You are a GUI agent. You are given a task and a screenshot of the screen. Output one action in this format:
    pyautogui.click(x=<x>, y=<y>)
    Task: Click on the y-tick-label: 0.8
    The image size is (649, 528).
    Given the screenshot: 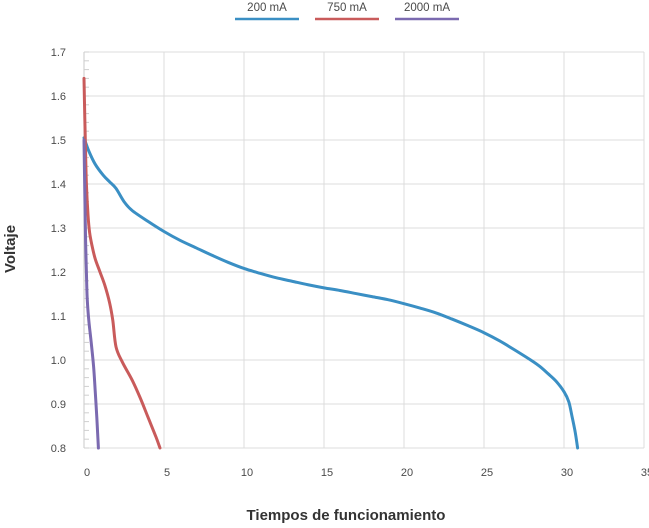 What is the action you would take?
    pyautogui.click(x=58, y=449)
    